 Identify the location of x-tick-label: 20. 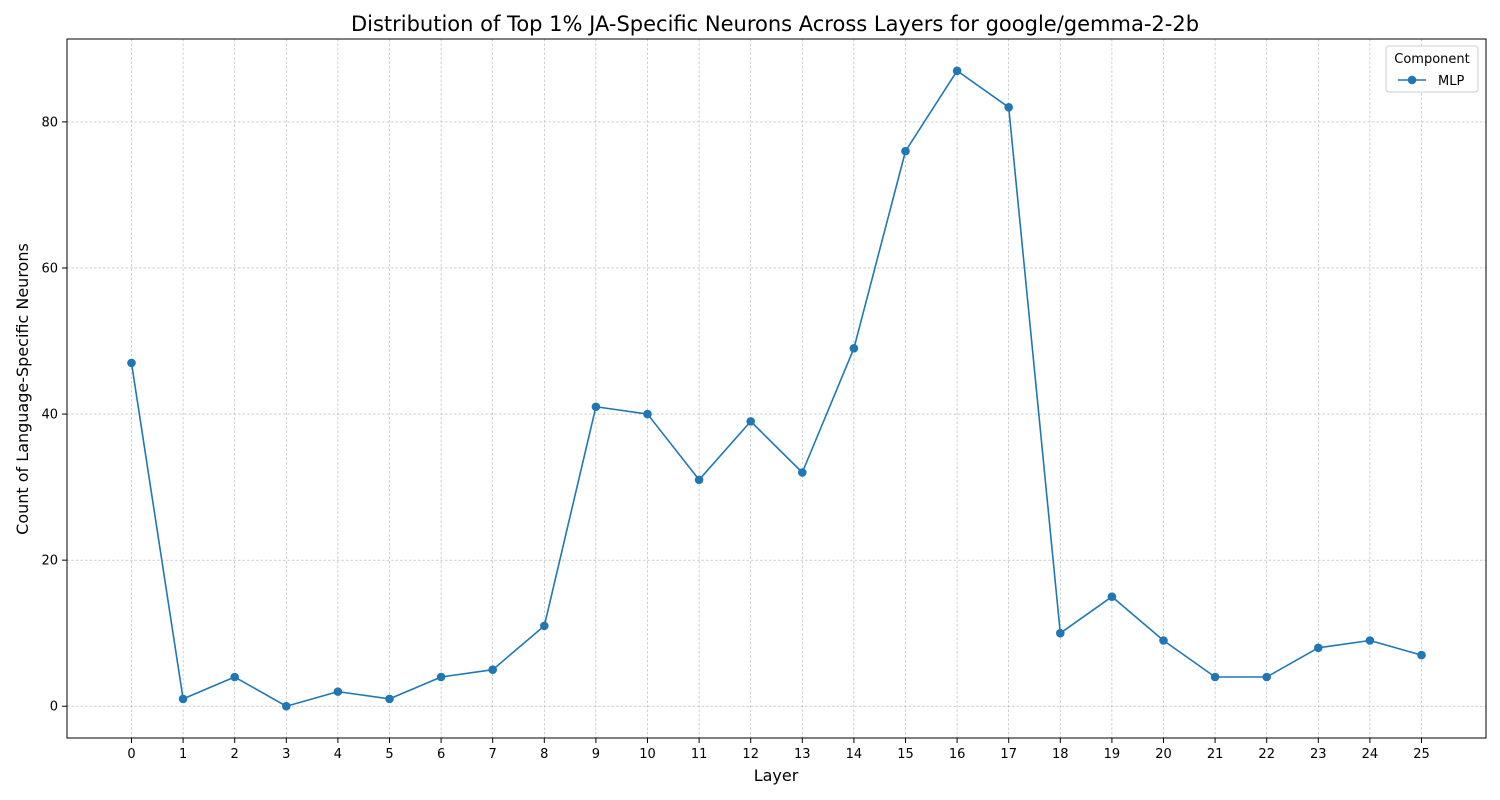
(1163, 754).